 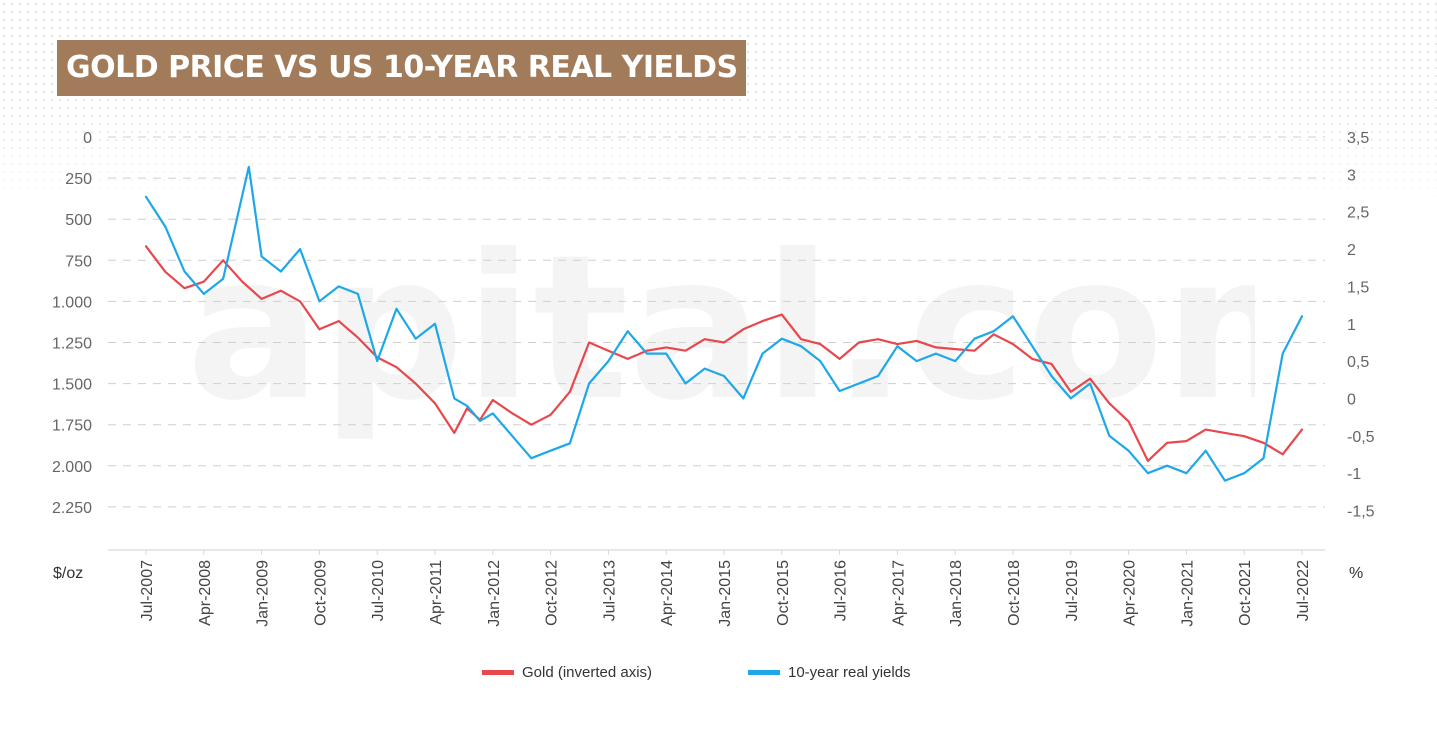 What do you see at coordinates (78, 261) in the screenshot?
I see `left-tick-label: 750` at bounding box center [78, 261].